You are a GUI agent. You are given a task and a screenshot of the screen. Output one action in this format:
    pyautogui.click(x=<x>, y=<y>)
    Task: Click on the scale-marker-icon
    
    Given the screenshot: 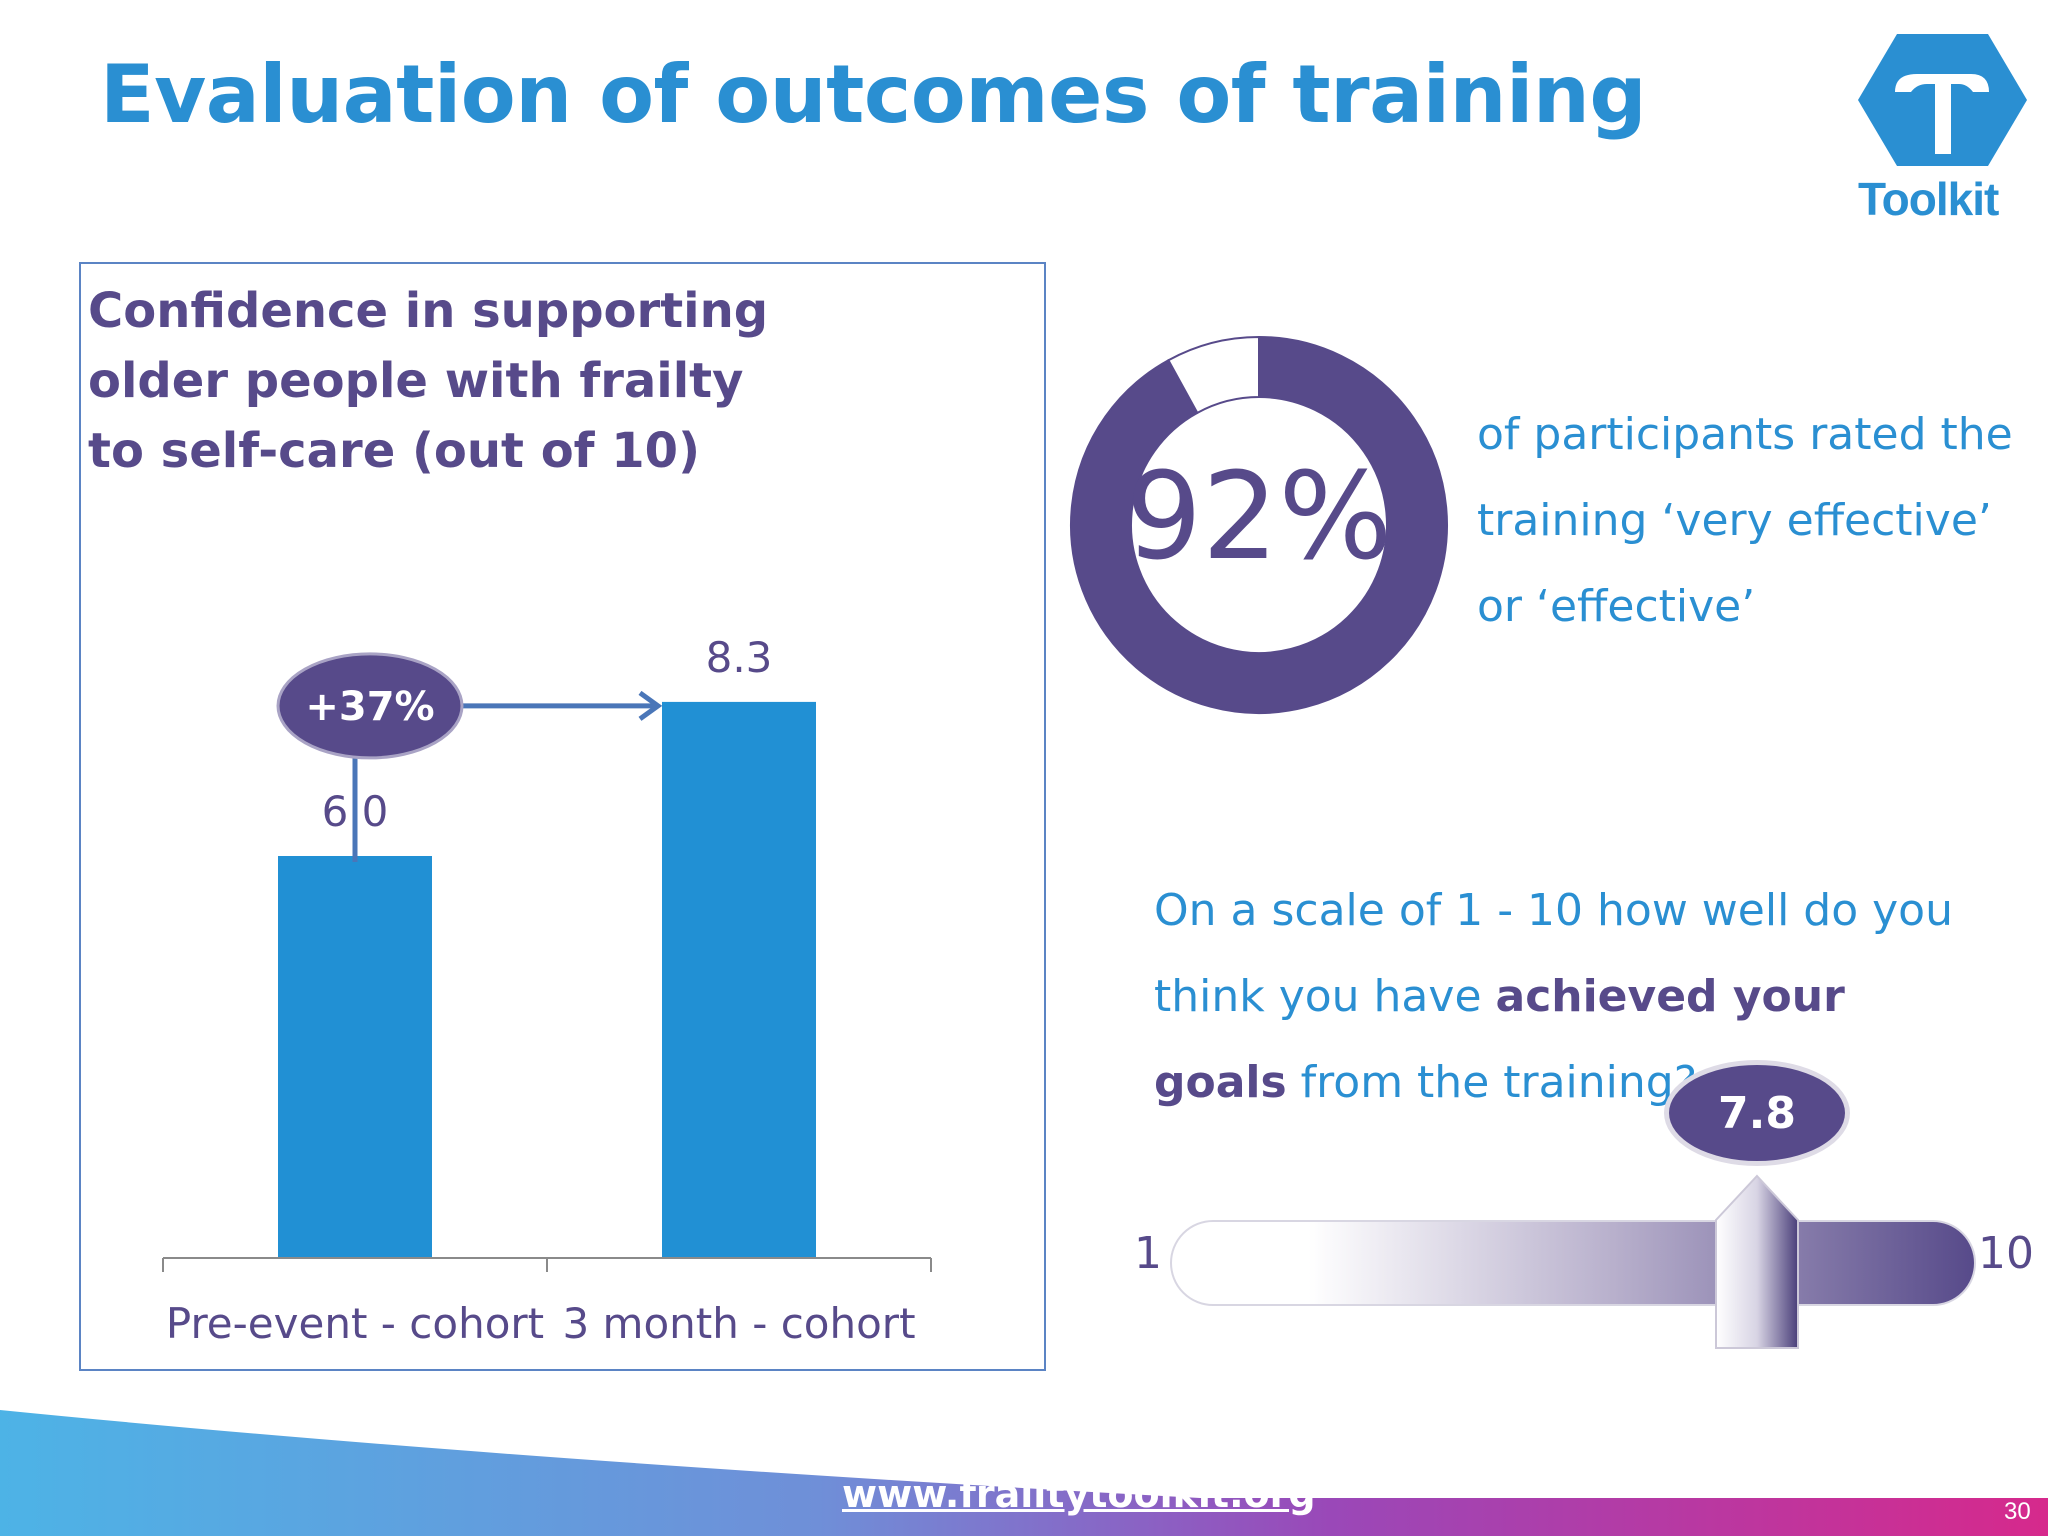 What is the action you would take?
    pyautogui.click(x=1757, y=1261)
    